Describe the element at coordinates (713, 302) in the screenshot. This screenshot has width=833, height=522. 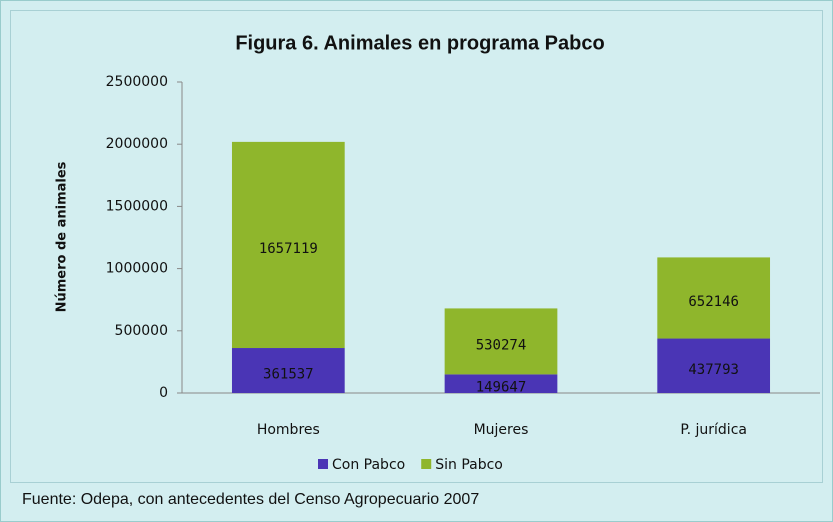
I see `data-label: 652146` at that location.